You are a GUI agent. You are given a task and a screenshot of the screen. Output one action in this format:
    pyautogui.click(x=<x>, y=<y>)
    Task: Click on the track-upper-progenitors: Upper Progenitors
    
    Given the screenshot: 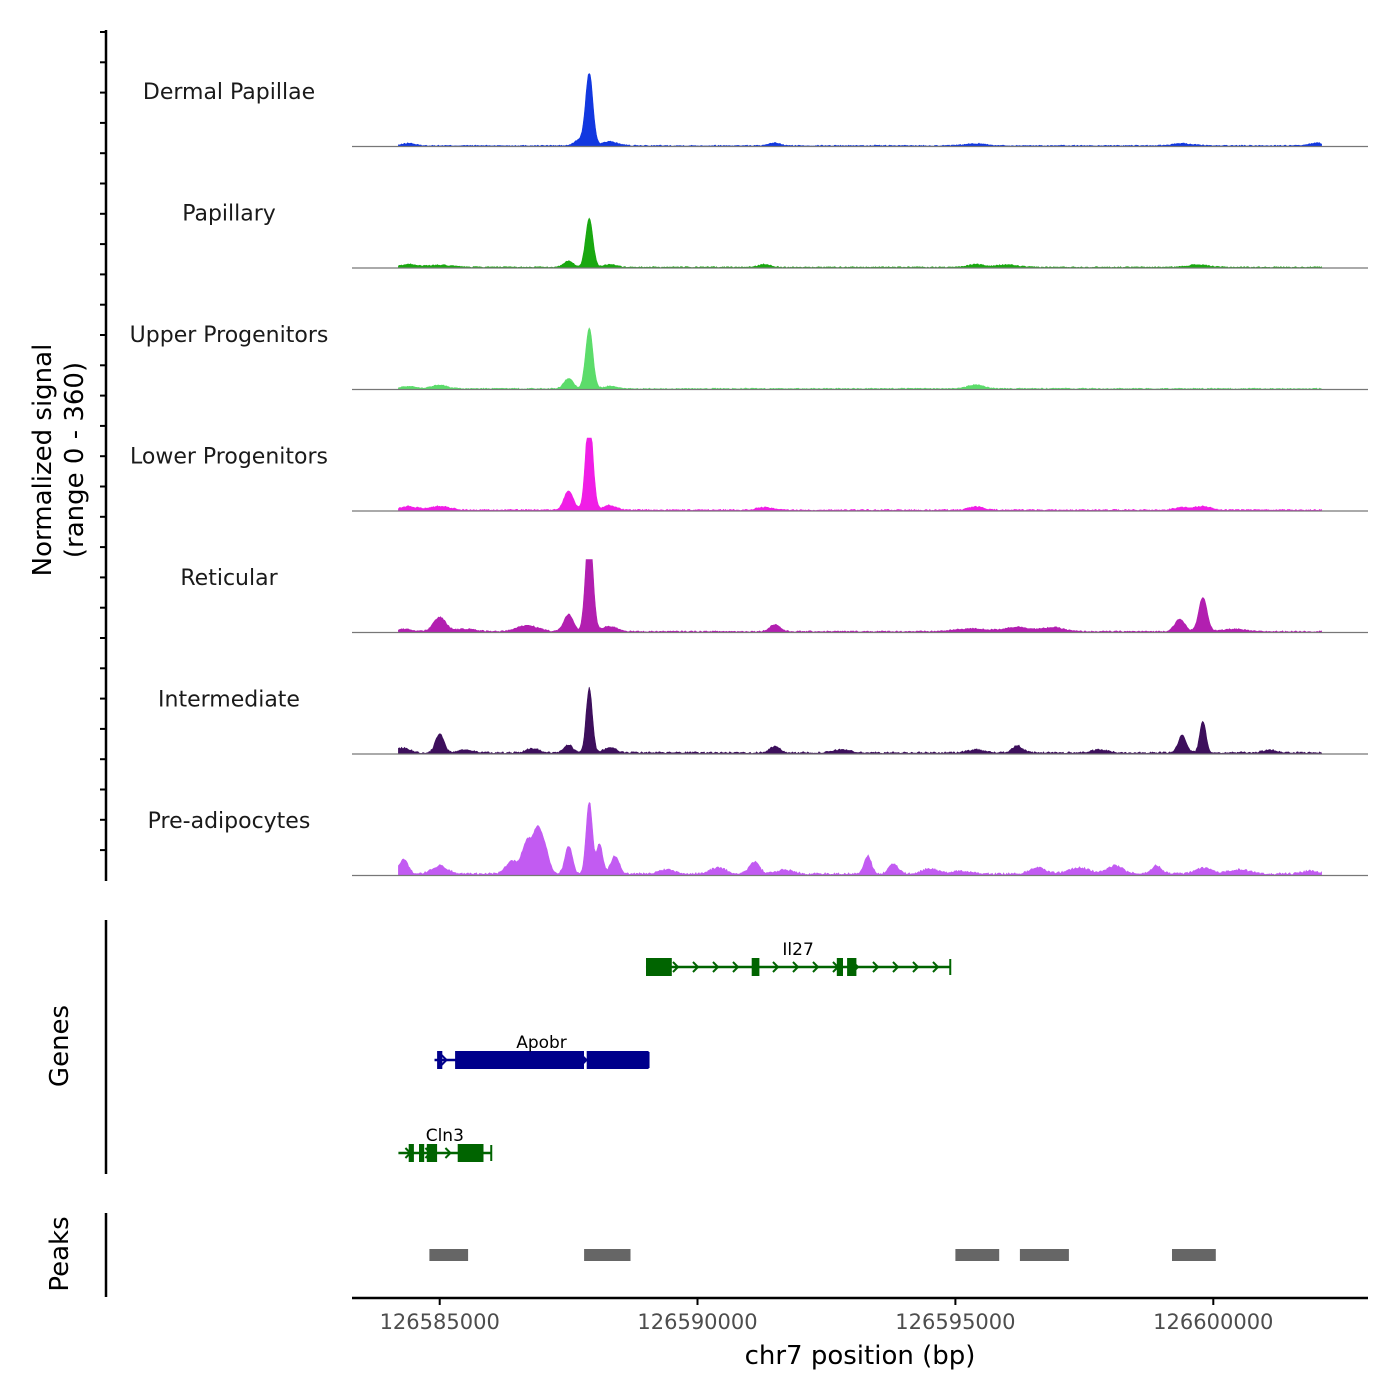 What is the action you would take?
    pyautogui.click(x=749, y=357)
    